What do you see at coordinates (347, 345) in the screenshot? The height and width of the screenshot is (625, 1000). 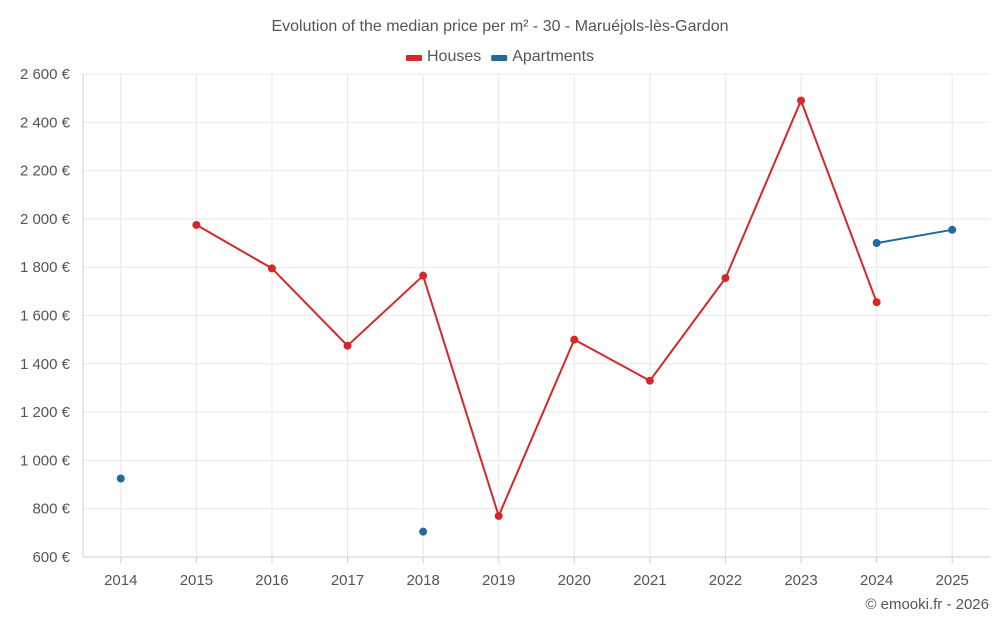 I see `houses-point-2017` at bounding box center [347, 345].